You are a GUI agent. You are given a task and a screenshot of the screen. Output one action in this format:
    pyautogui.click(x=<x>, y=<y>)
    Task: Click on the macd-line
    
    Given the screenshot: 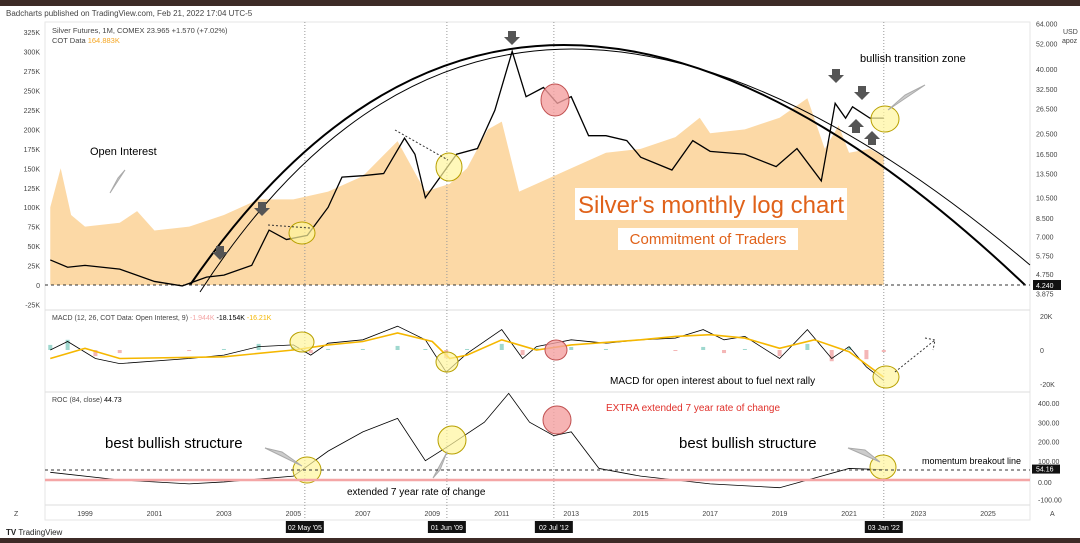 What is the action you would take?
    pyautogui.click(x=467, y=353)
    